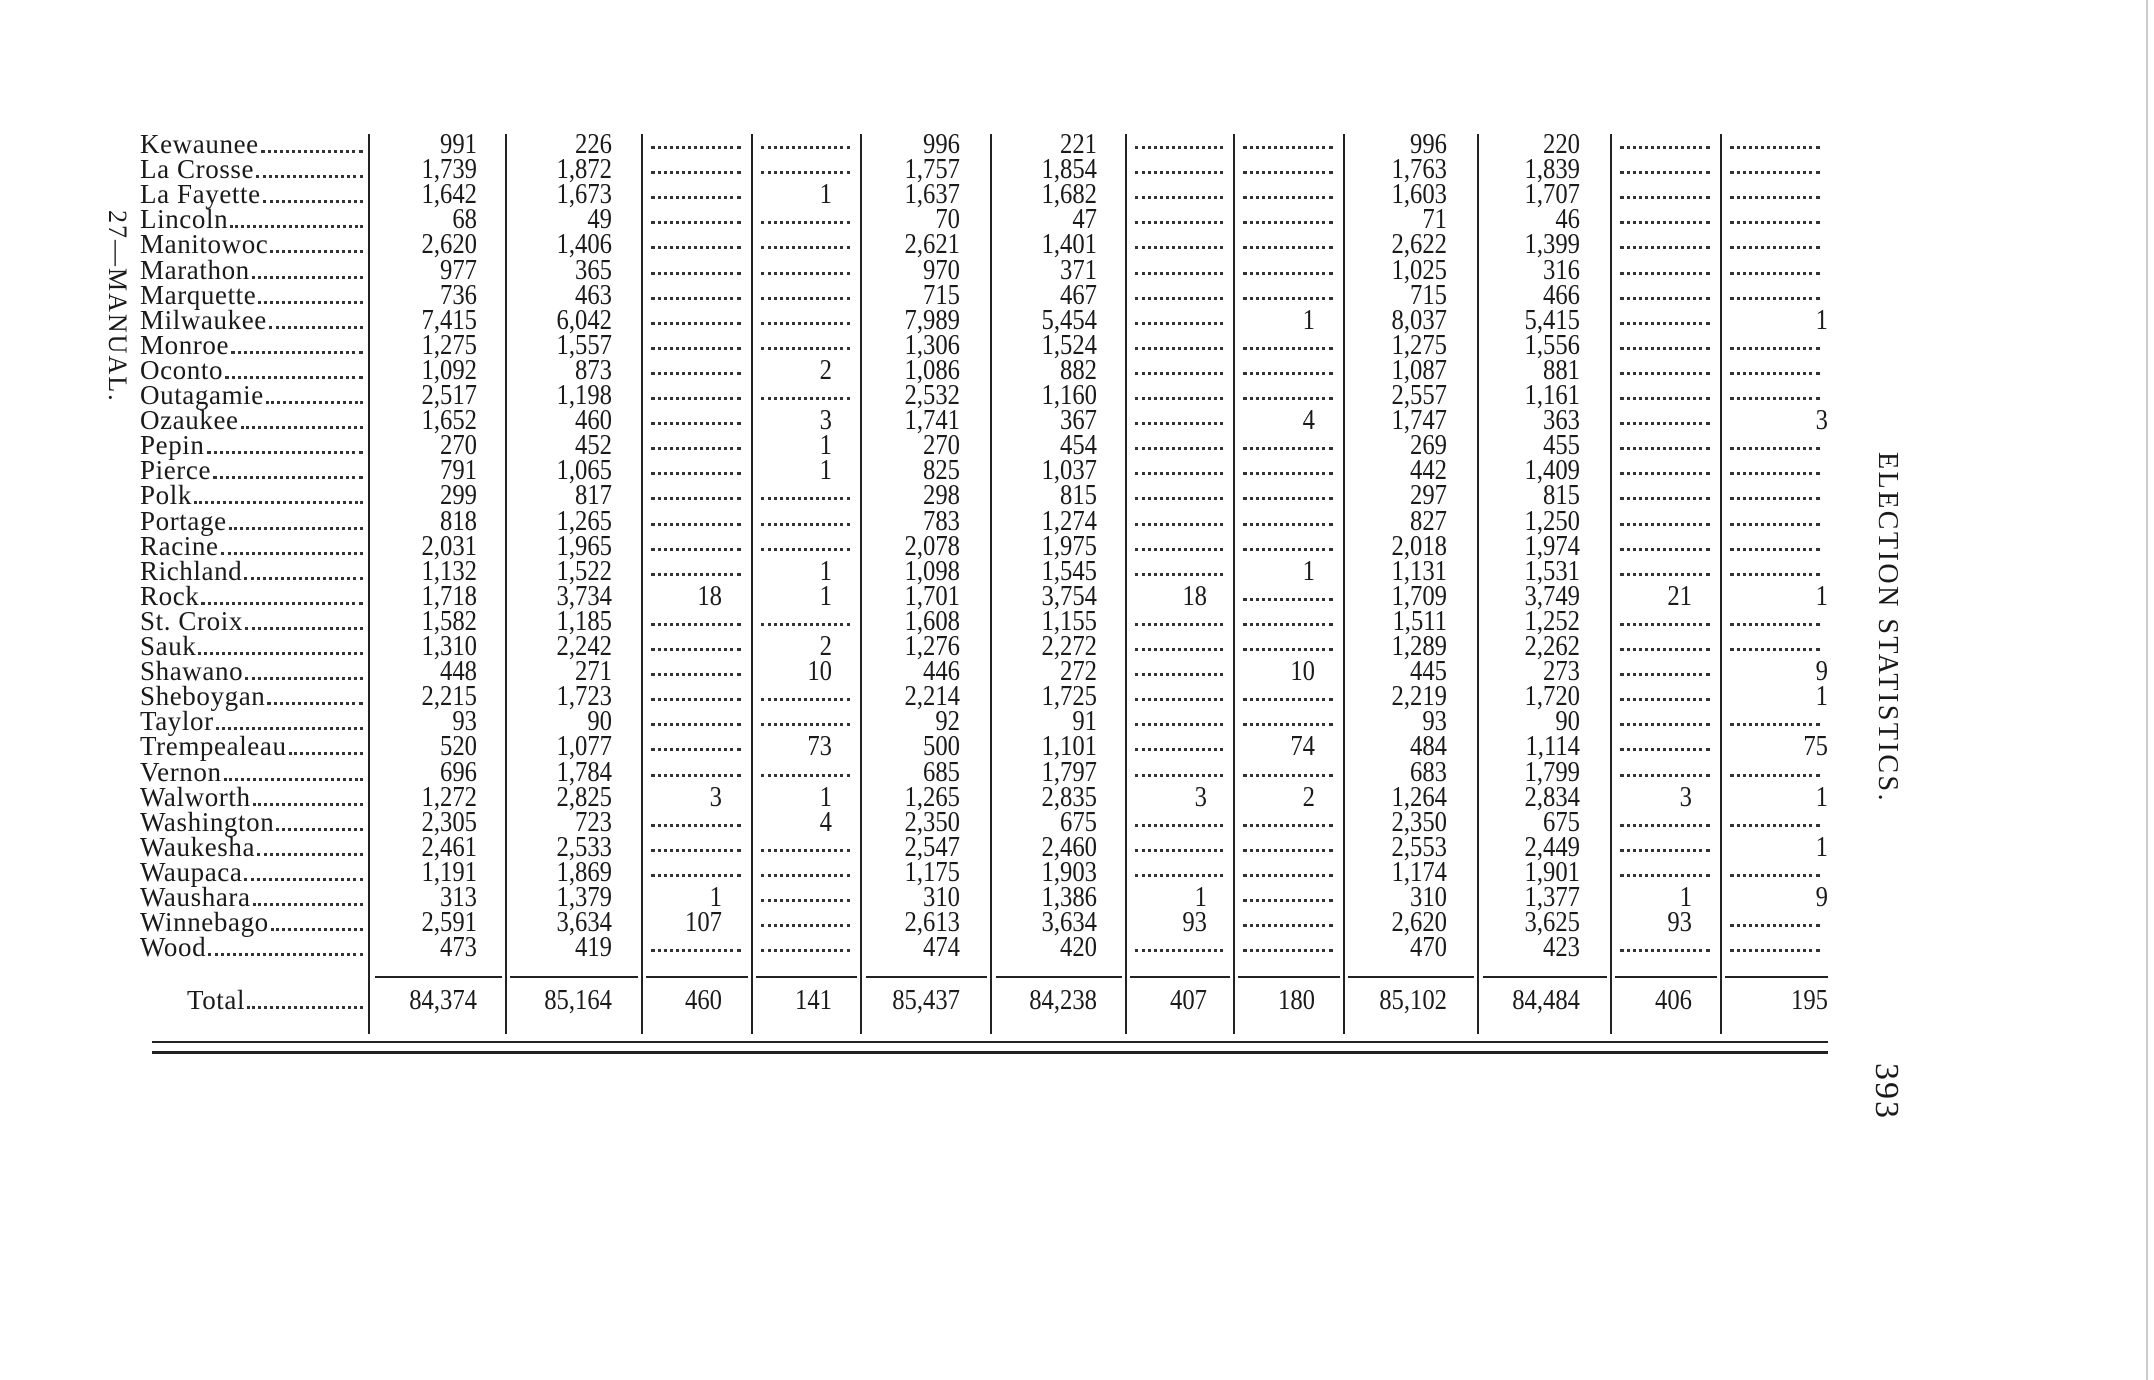 The image size is (2154, 1380). Describe the element at coordinates (941, 948) in the screenshot. I see `vote-cell: 474` at that location.